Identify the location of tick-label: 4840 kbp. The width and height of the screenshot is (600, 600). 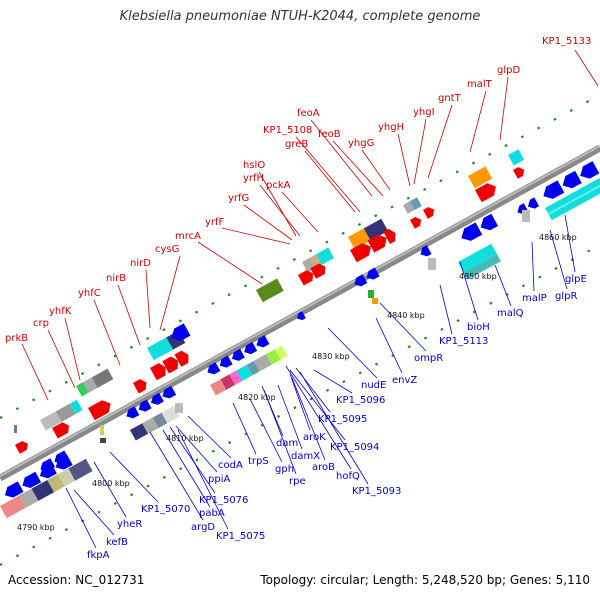
(406, 315).